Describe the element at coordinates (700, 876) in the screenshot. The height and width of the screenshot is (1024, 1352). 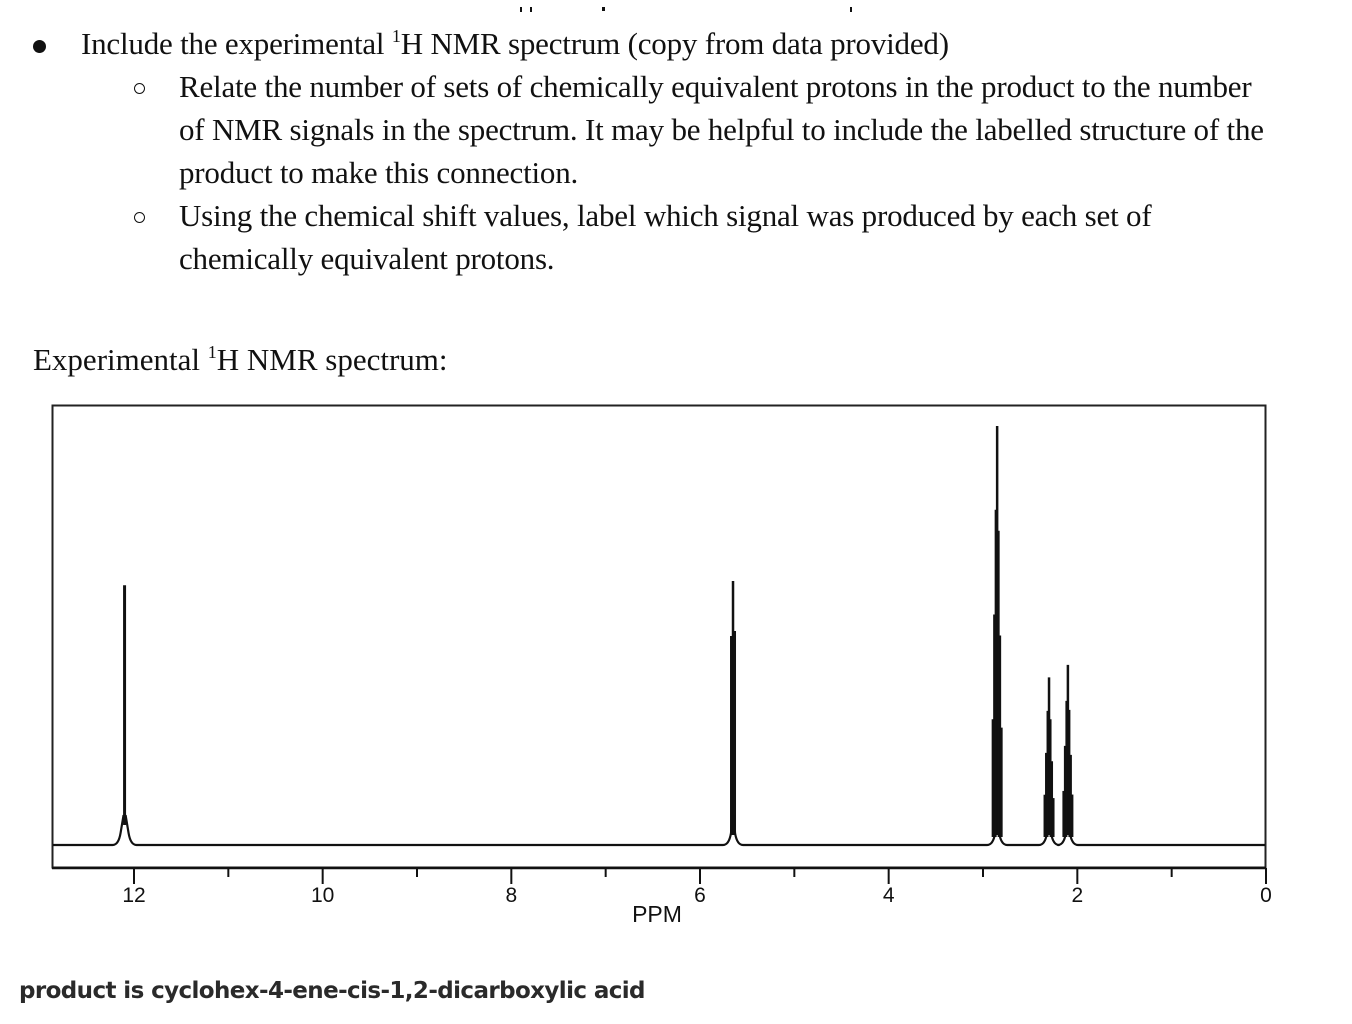
I see `x-axis-ticks` at that location.